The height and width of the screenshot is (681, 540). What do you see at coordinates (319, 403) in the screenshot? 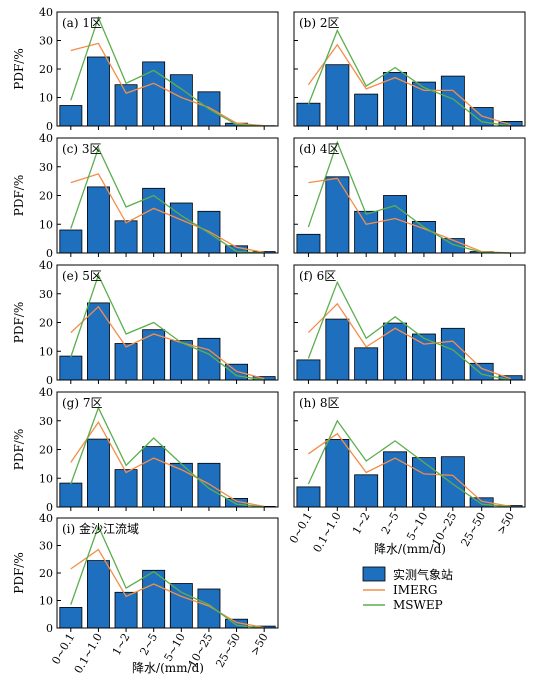
I see `panel-title: (h) 8区` at bounding box center [319, 403].